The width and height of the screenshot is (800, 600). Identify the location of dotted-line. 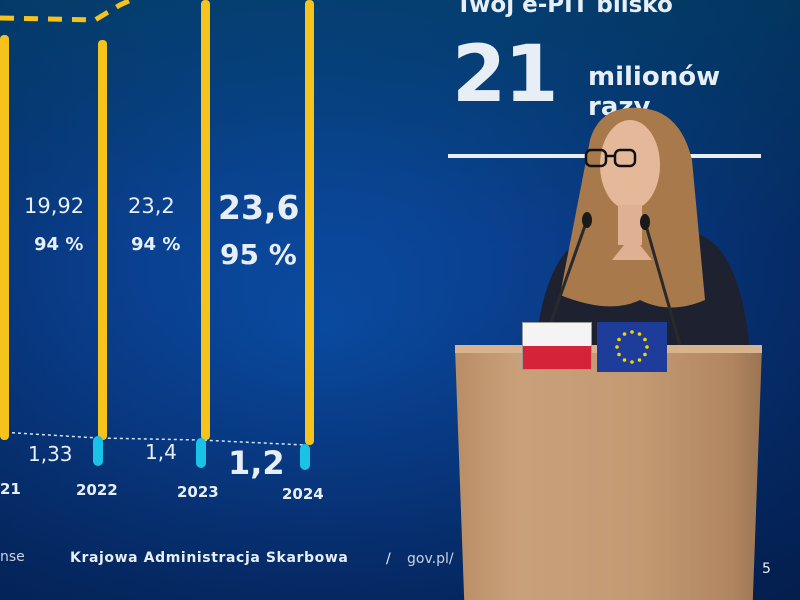
(153, 438).